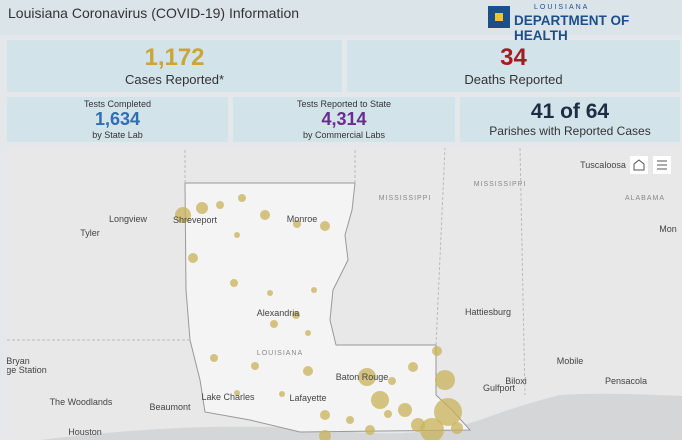 The height and width of the screenshot is (440, 682). I want to click on legend-icon, so click(662, 165).